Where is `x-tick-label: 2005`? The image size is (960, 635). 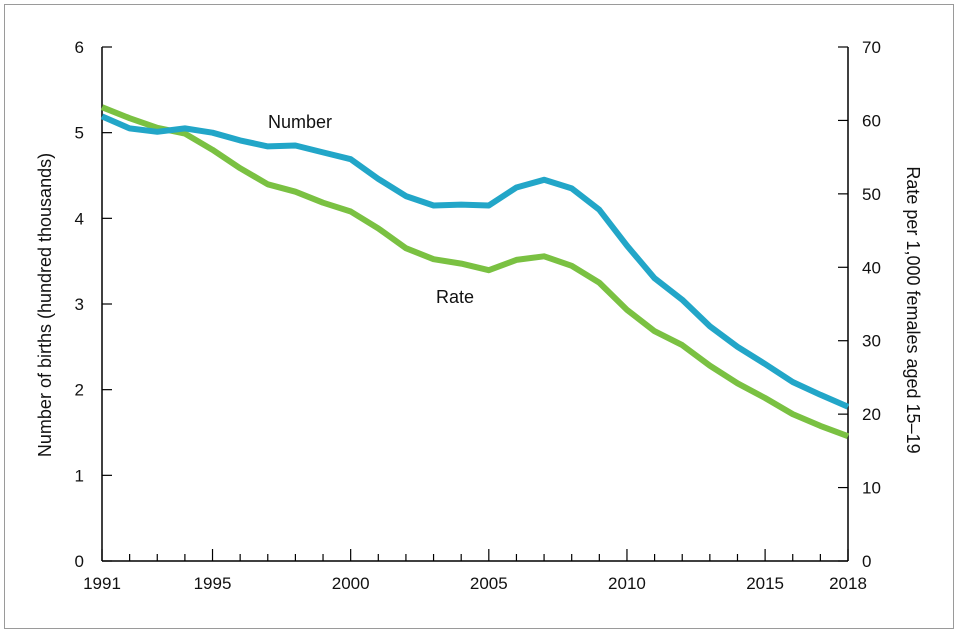 x-tick-label: 2005 is located at coordinates (489, 583).